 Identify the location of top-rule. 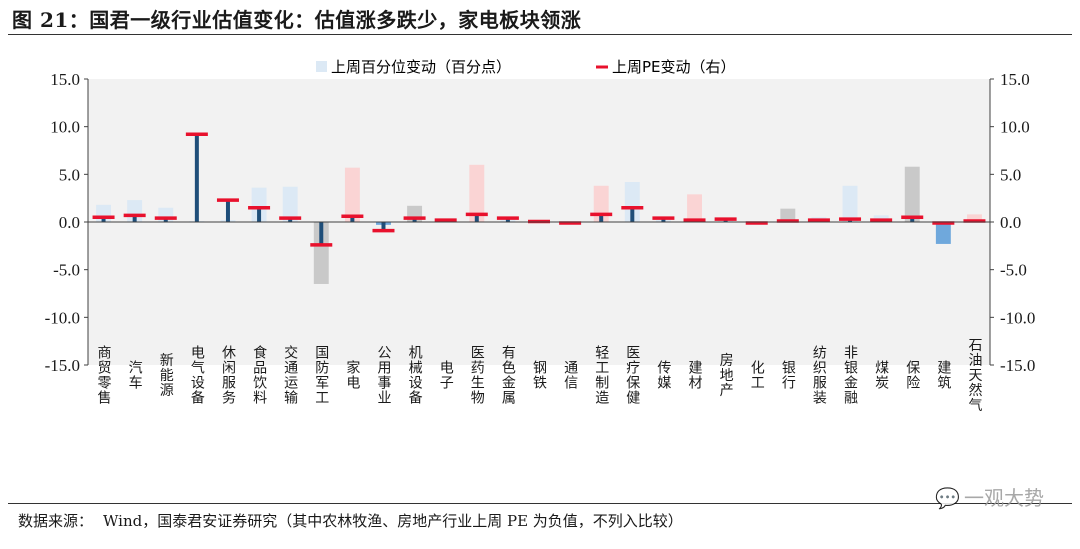
(540, 34).